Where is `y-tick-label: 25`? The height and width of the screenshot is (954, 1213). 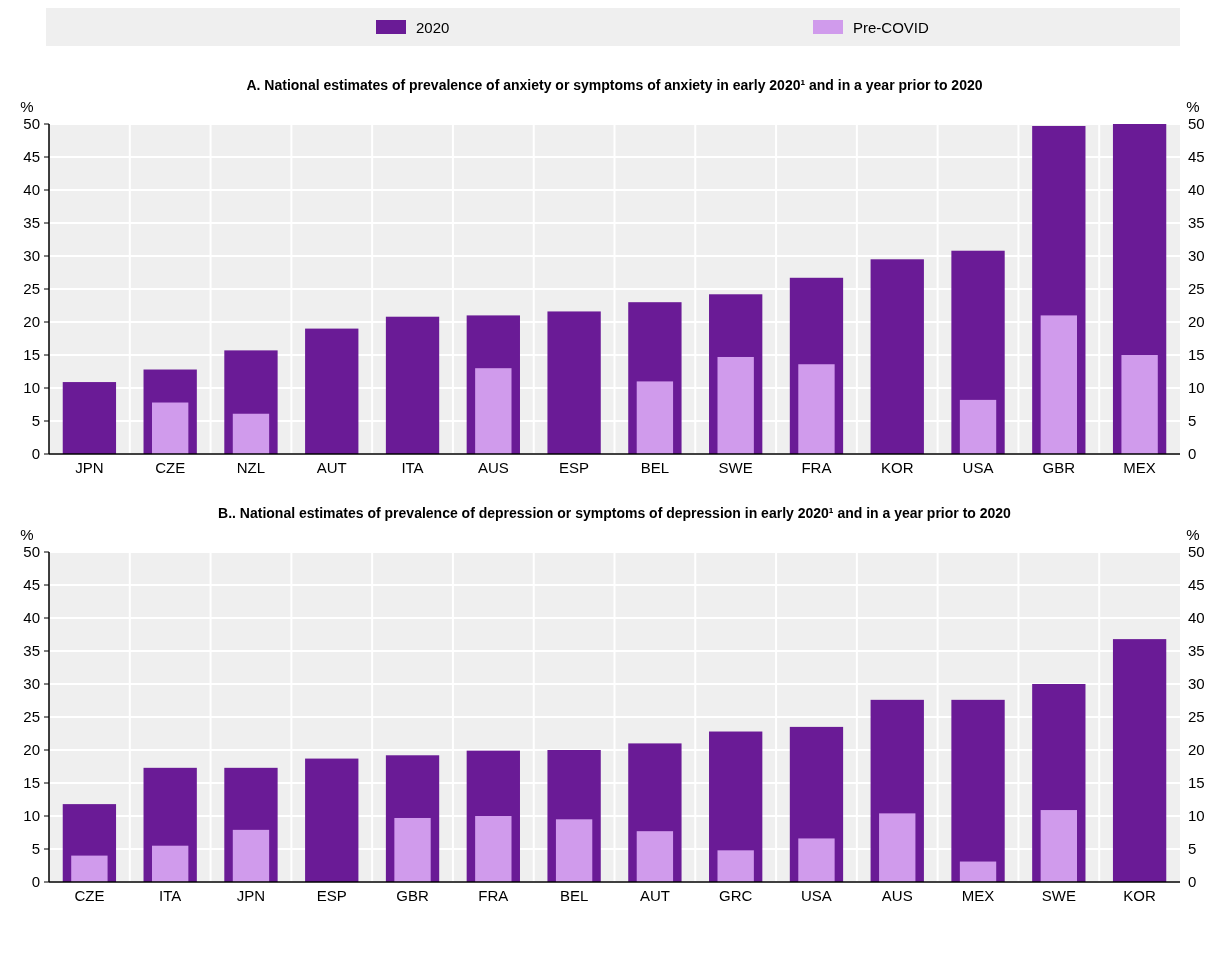 y-tick-label: 25 is located at coordinates (31, 716).